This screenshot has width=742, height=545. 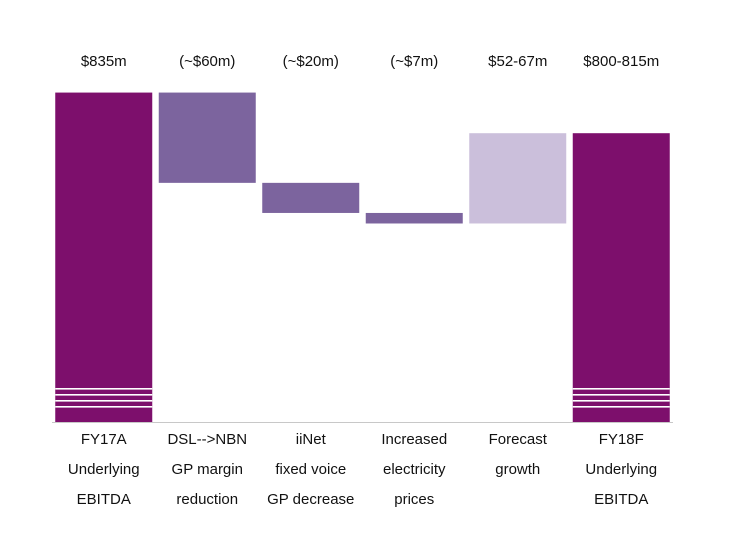 I want to click on category-label-4: Increased electricity prices, so click(x=414, y=469).